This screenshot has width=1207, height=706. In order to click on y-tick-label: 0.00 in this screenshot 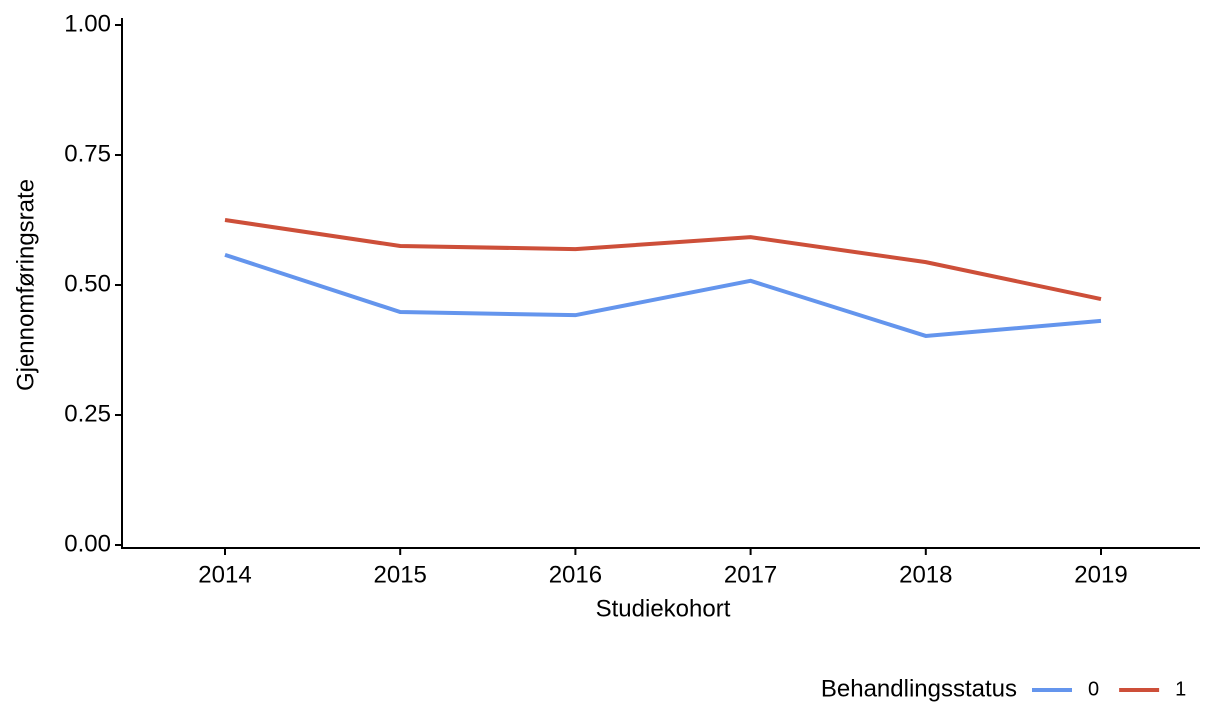, I will do `click(87, 543)`.